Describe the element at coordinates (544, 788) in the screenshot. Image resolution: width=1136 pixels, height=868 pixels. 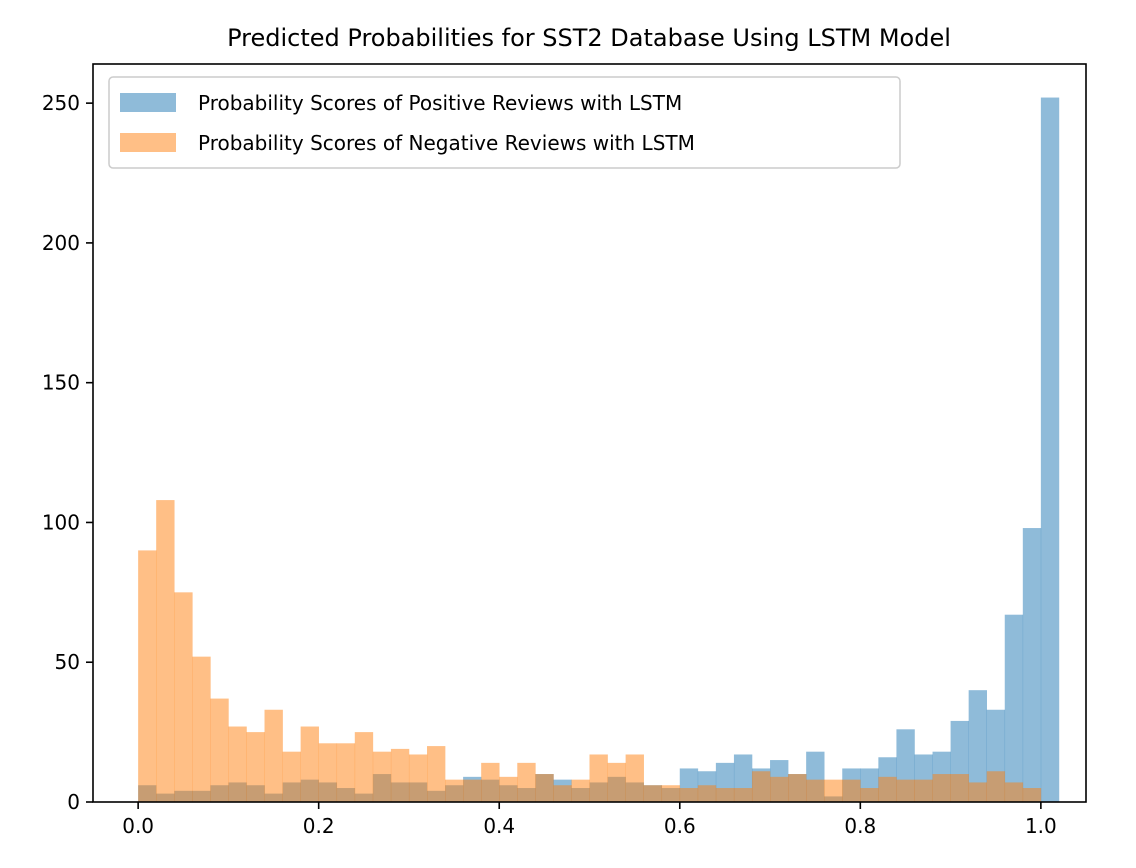
I see `bar-series1-bin22` at that location.